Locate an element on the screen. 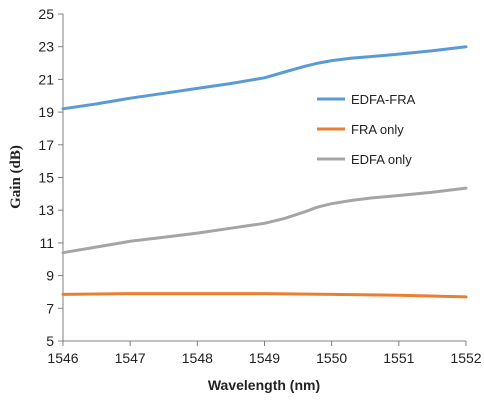  series-line-edfa-only is located at coordinates (264, 220).